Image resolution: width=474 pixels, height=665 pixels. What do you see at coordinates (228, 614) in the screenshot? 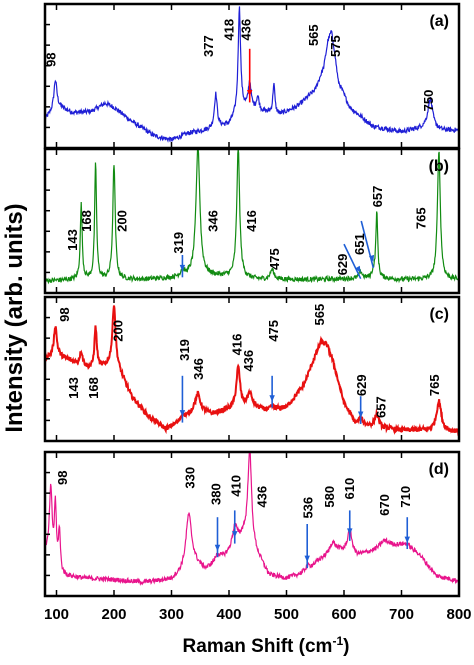
I see `x-tick-label: 400` at bounding box center [228, 614].